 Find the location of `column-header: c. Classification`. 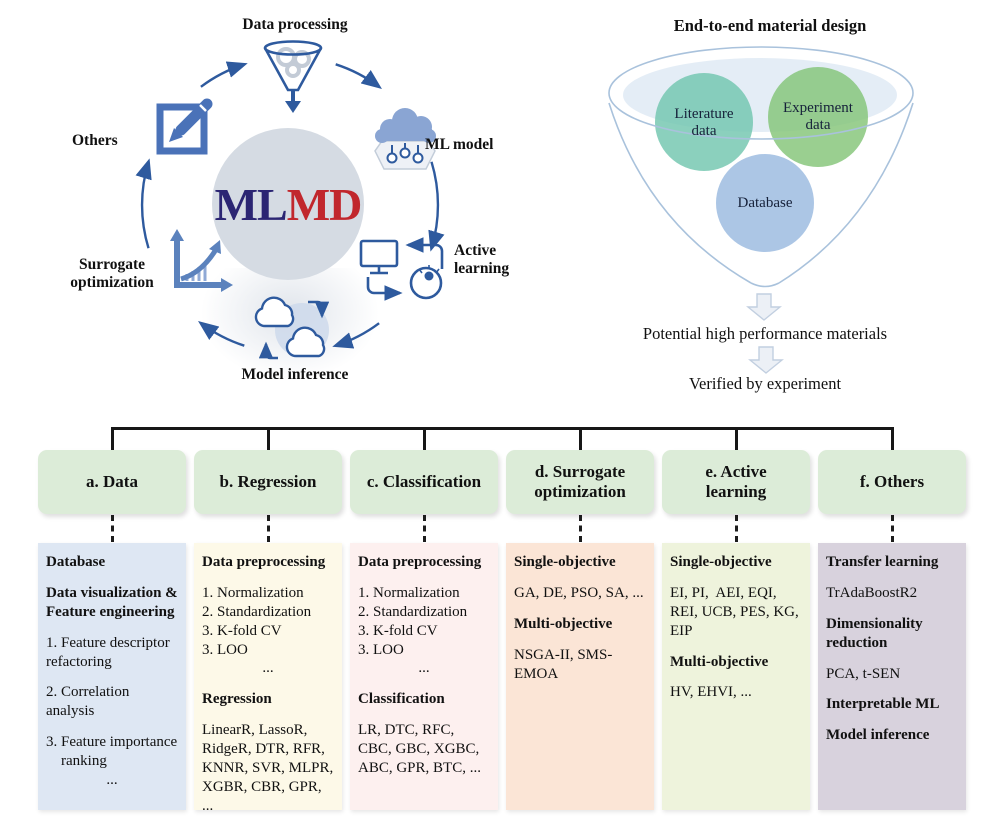

column-header: c. Classification is located at coordinates (424, 482).